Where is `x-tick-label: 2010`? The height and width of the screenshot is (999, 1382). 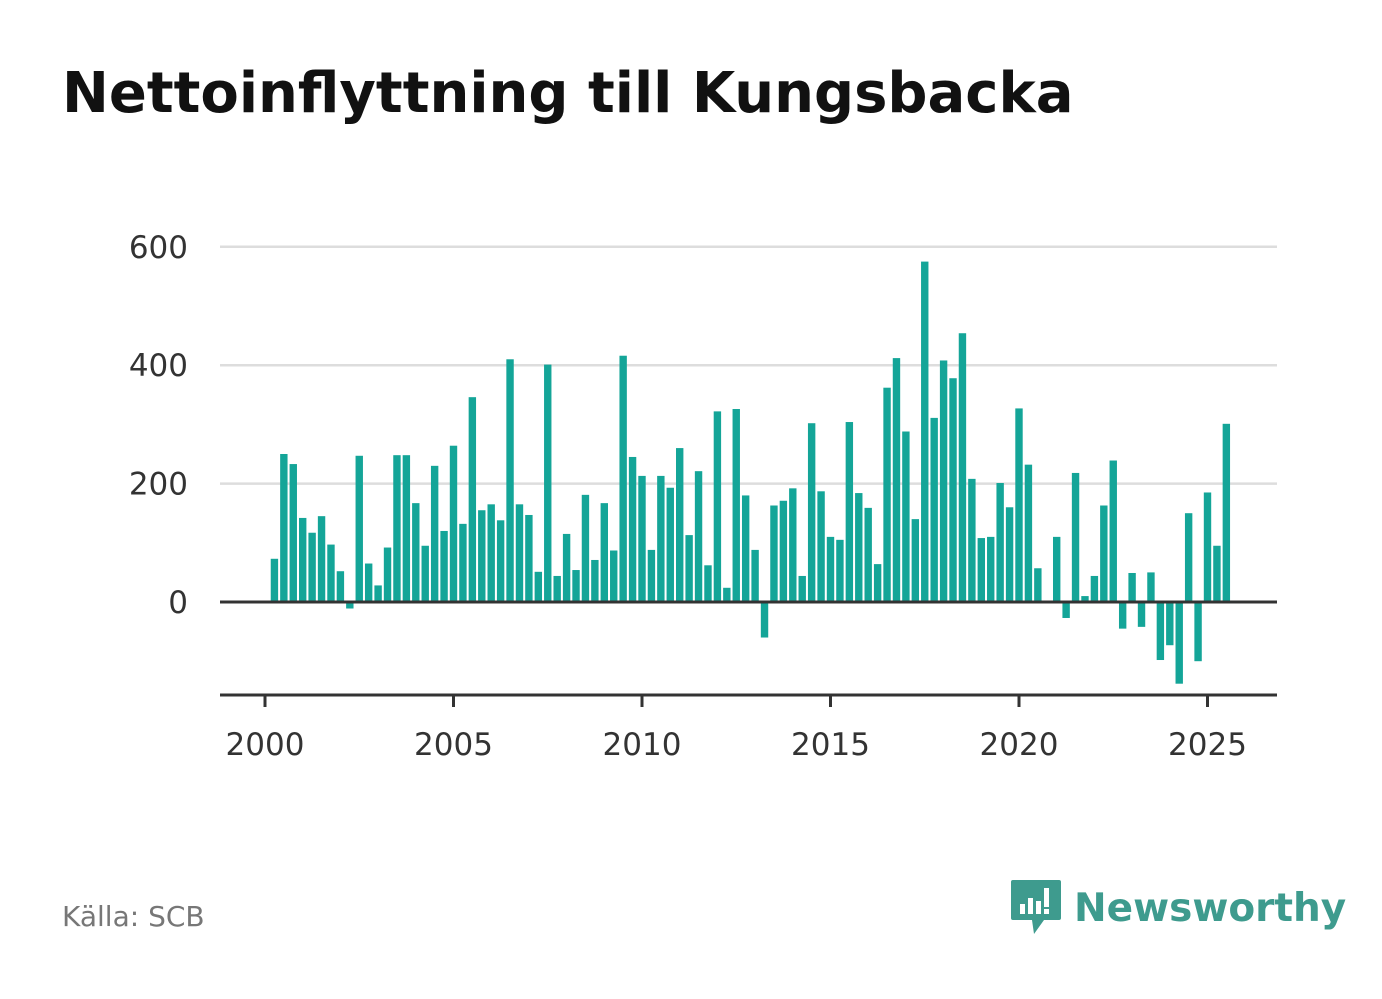 x-tick-label: 2010 is located at coordinates (642, 745).